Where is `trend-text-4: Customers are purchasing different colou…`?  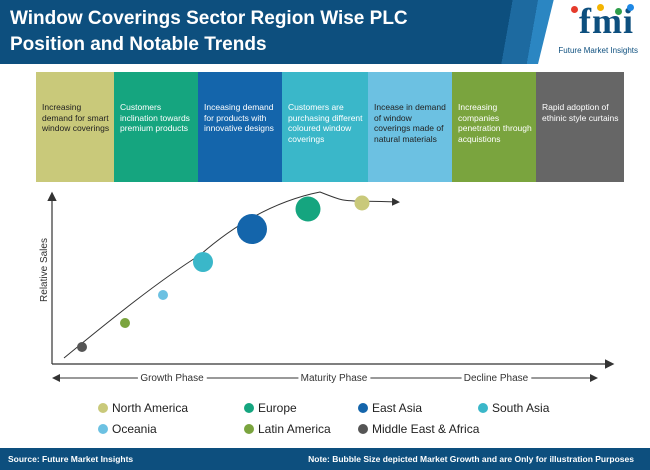 trend-text-4: Customers are purchasing different colou… is located at coordinates (325, 123).